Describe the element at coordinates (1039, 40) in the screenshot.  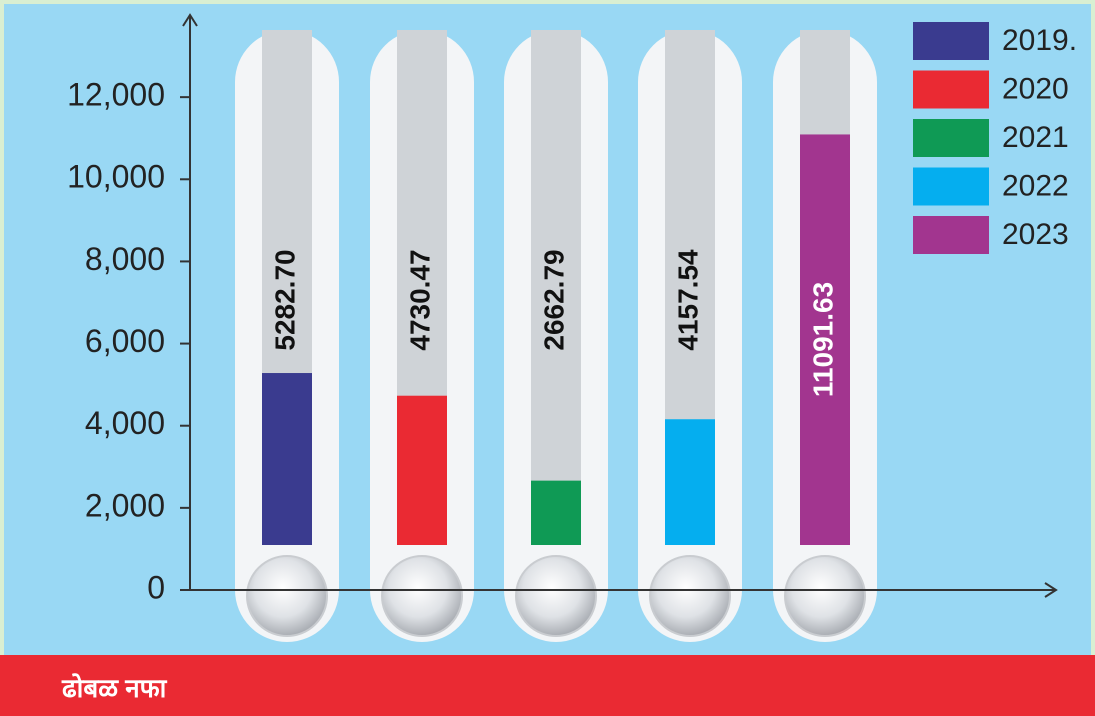
I see `legend-label: 2019.` at that location.